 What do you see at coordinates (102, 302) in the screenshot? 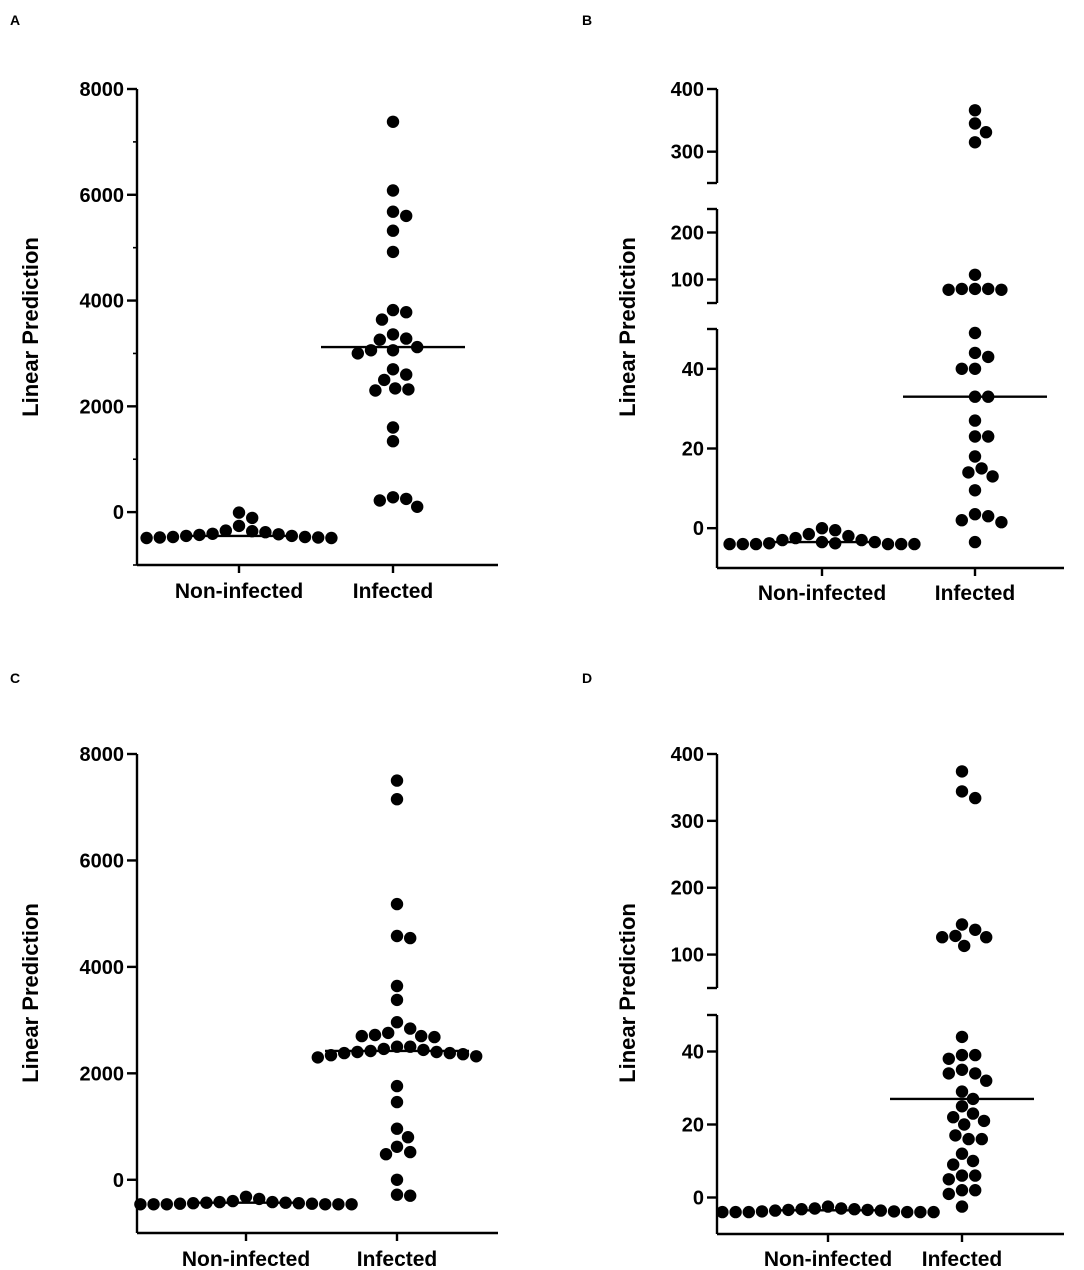
I see `y-tick-label: 4000` at bounding box center [102, 302].